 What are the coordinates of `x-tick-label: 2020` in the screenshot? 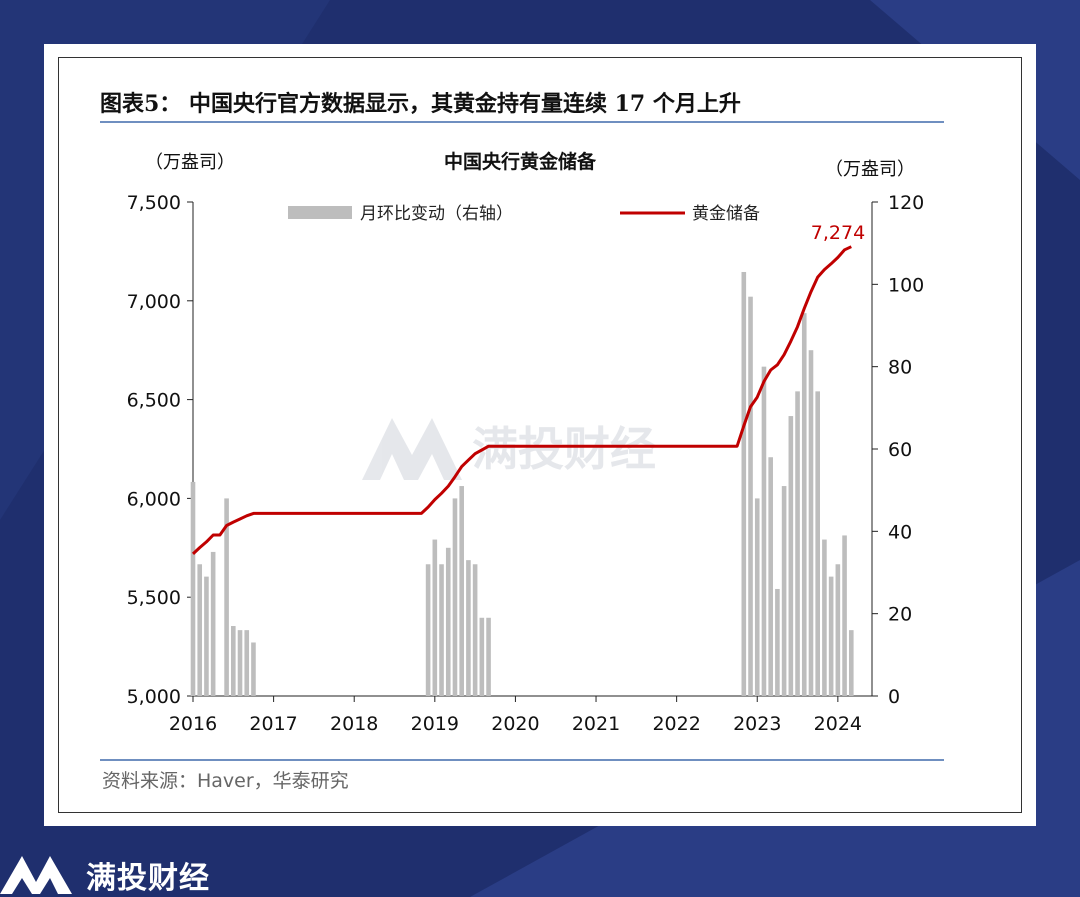 It's located at (515, 724).